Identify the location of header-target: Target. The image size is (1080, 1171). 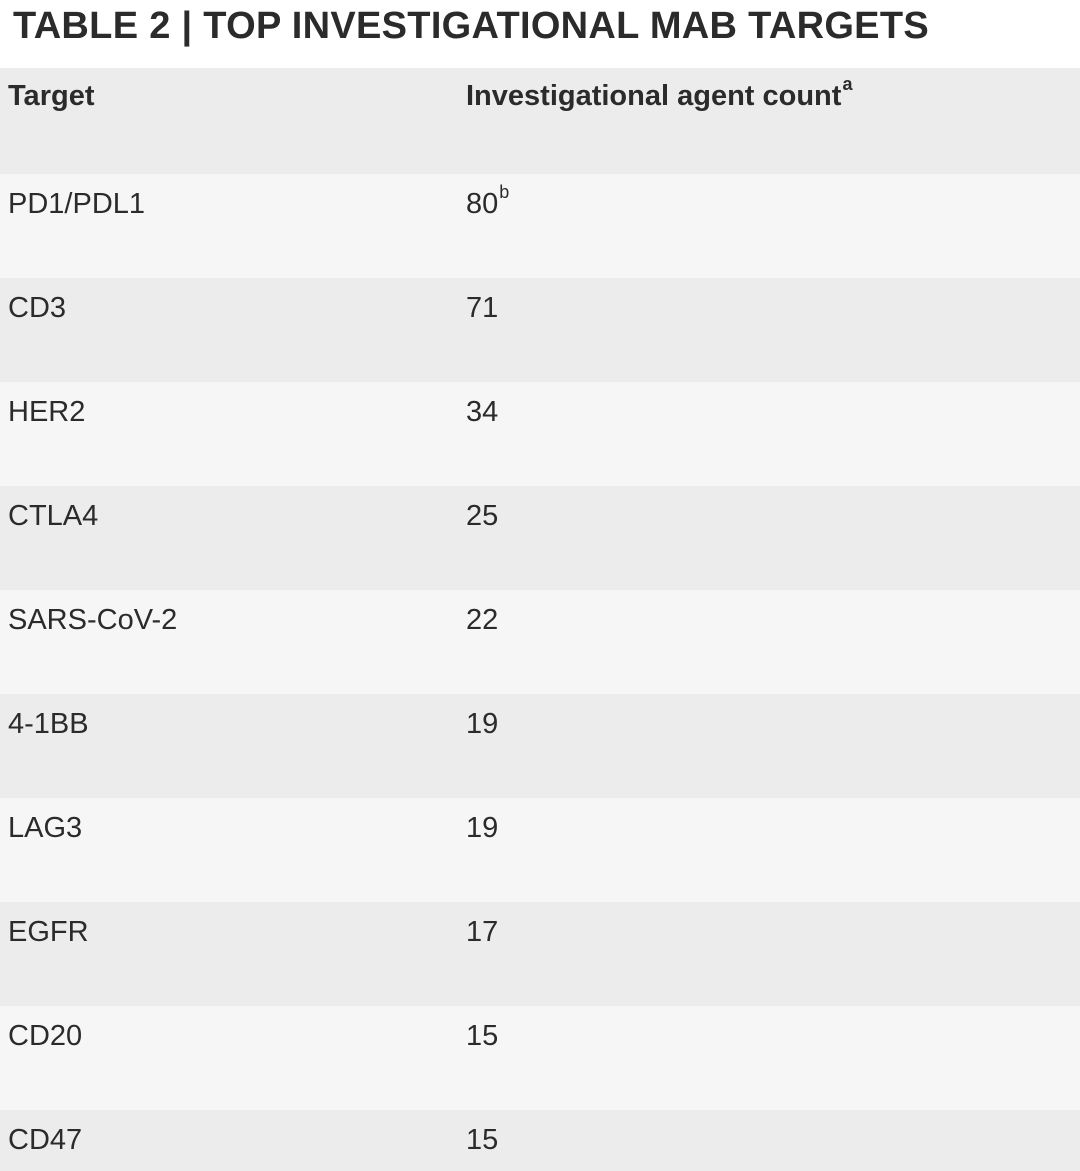
(51, 96).